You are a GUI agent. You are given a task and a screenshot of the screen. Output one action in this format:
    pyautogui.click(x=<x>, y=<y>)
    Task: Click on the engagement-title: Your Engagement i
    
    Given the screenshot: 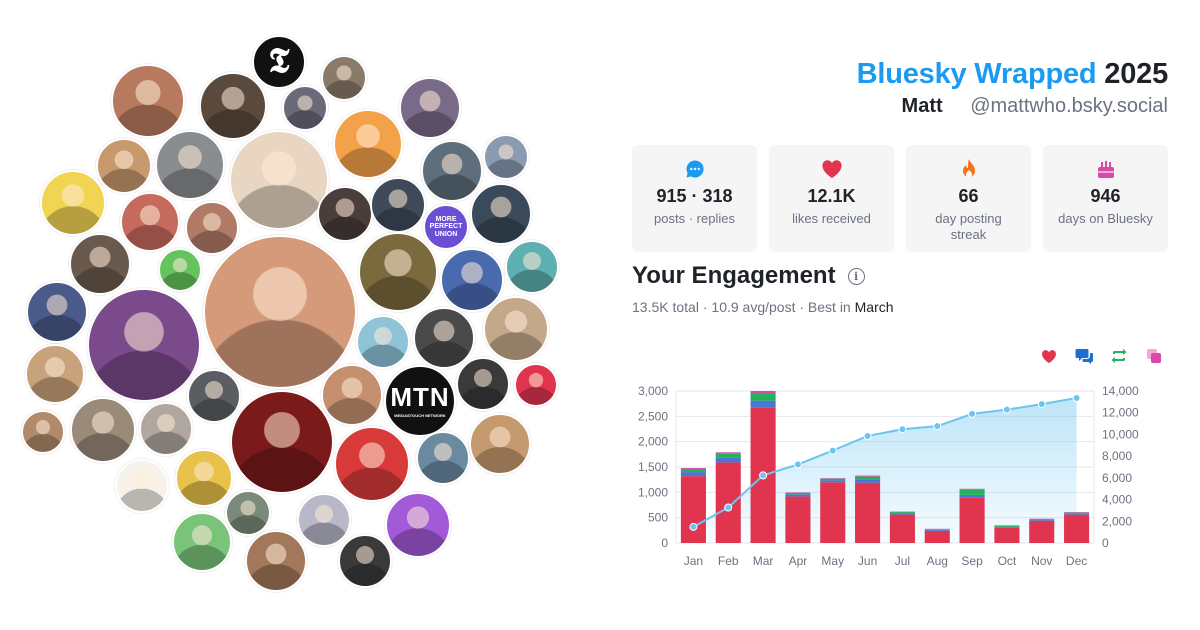 What is the action you would take?
    pyautogui.click(x=748, y=276)
    